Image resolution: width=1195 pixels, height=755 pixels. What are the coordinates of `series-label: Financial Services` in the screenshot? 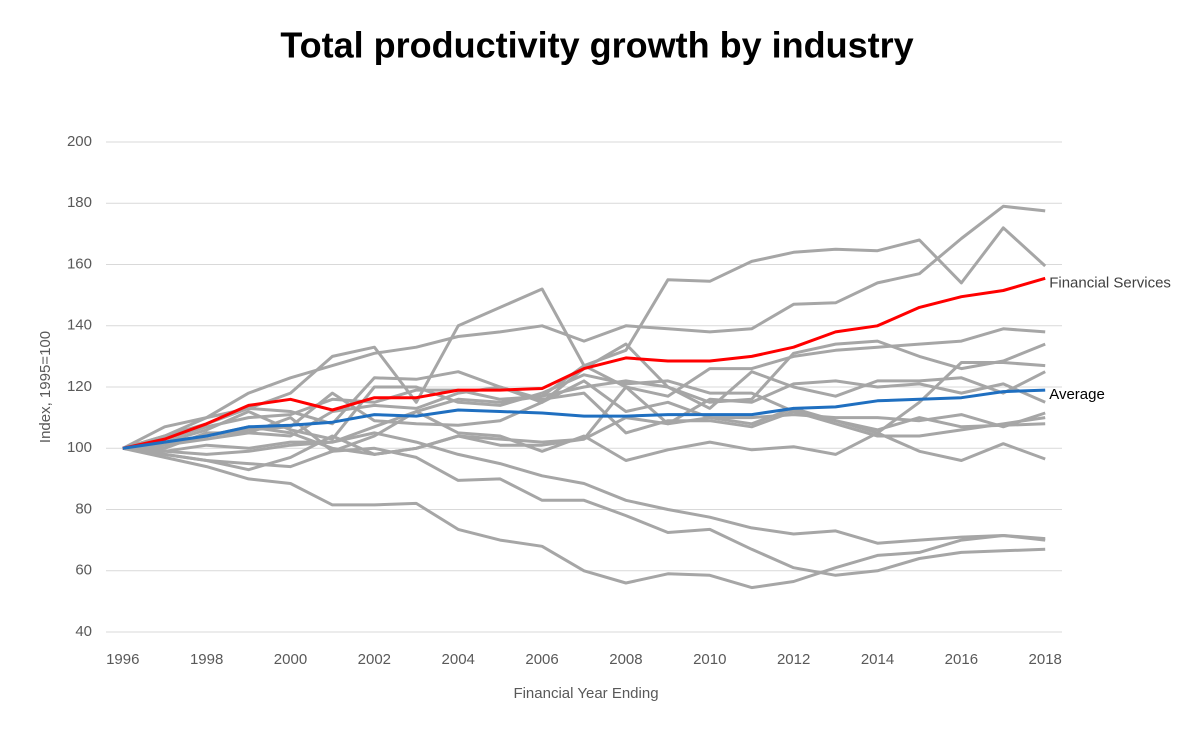 It's located at (1110, 282).